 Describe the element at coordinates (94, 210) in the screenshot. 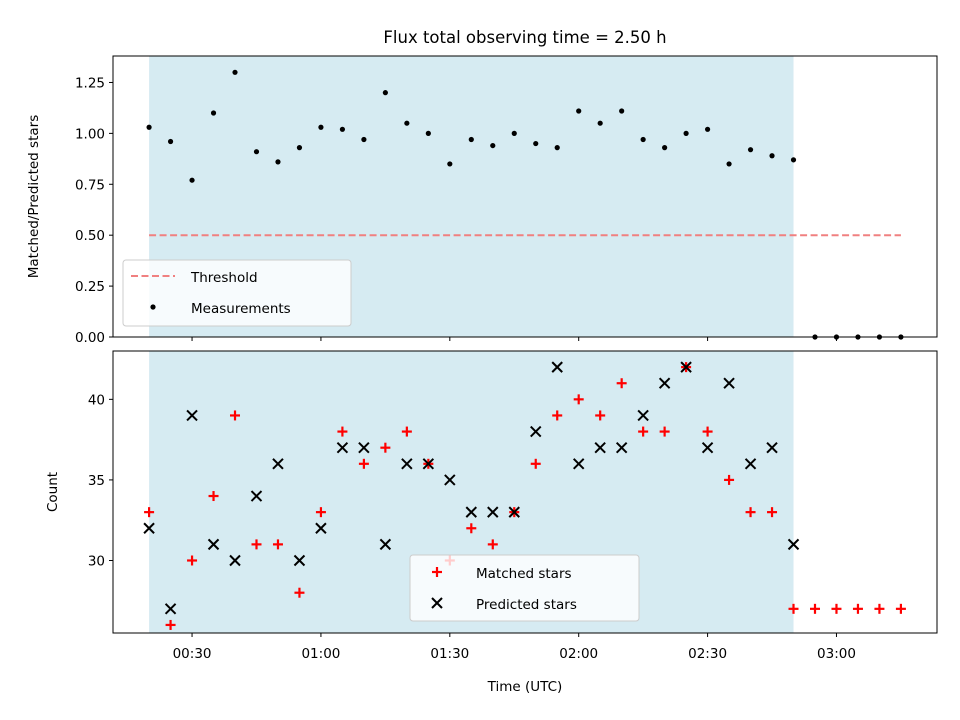

I see `top-y-axis-ticks: 0.00 0.25 0.50 0.75 1.00 1.25` at that location.